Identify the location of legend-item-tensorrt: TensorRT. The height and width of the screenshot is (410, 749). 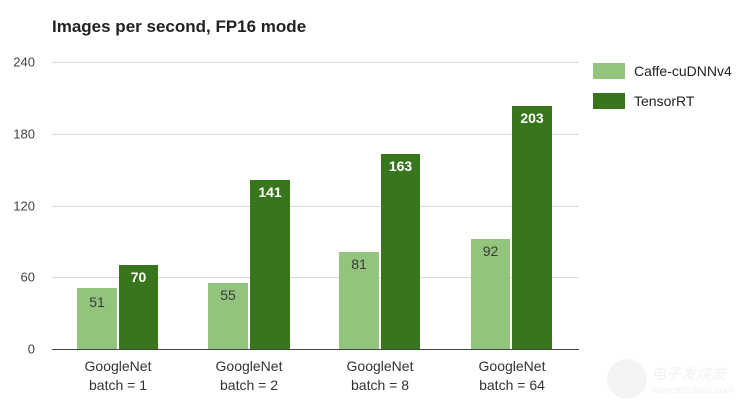
(662, 101).